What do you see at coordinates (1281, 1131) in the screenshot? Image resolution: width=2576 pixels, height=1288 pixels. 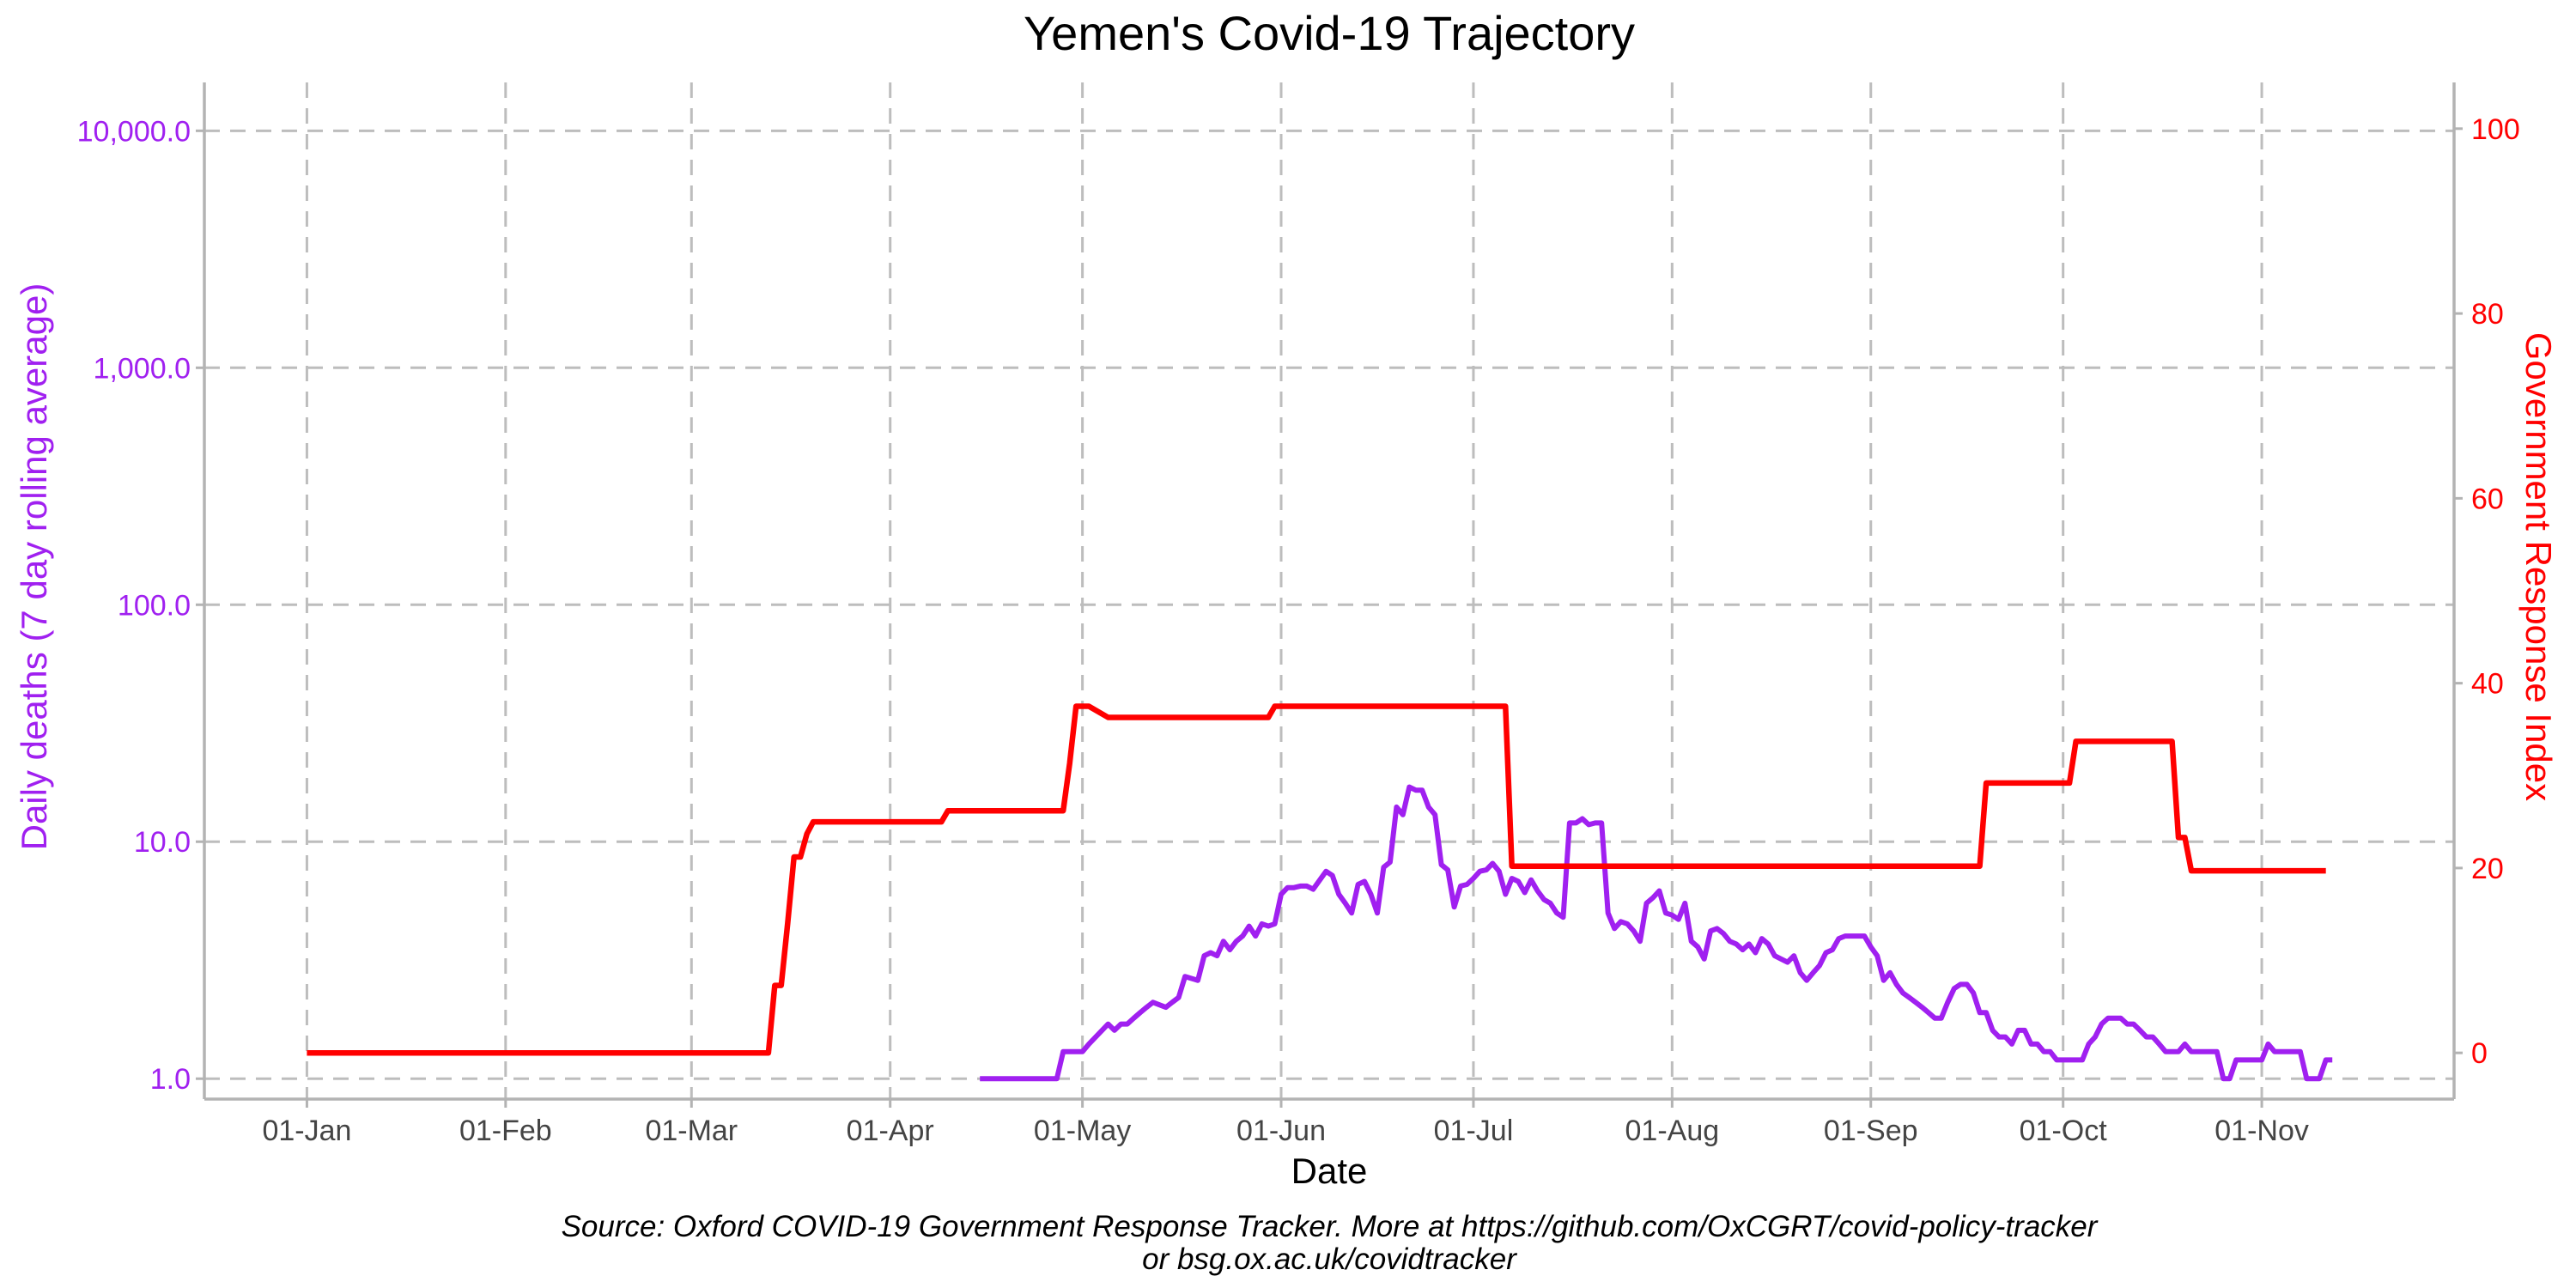 I see `x-tick-label: 01-Jun` at bounding box center [1281, 1131].